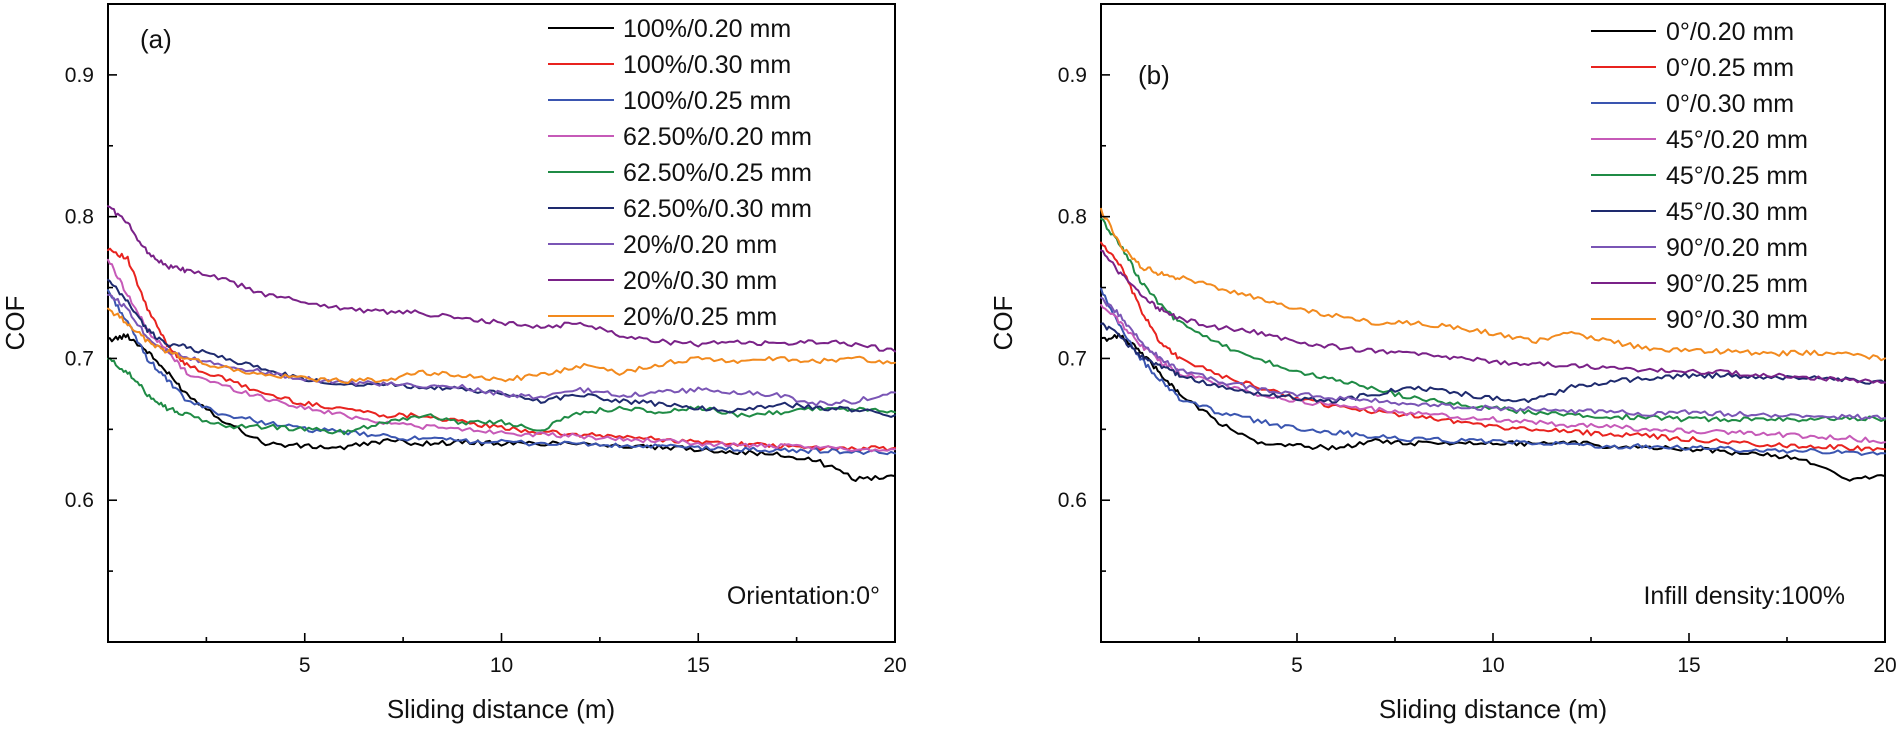  Describe the element at coordinates (1072, 358) in the screenshot. I see `panel-b-y-tick-label: 0.7` at that location.